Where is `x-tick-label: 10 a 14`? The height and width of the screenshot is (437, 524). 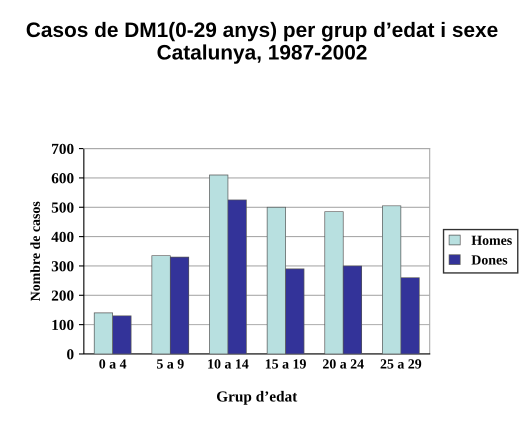 x-tick-label: 10 a 14 is located at coordinates (228, 364).